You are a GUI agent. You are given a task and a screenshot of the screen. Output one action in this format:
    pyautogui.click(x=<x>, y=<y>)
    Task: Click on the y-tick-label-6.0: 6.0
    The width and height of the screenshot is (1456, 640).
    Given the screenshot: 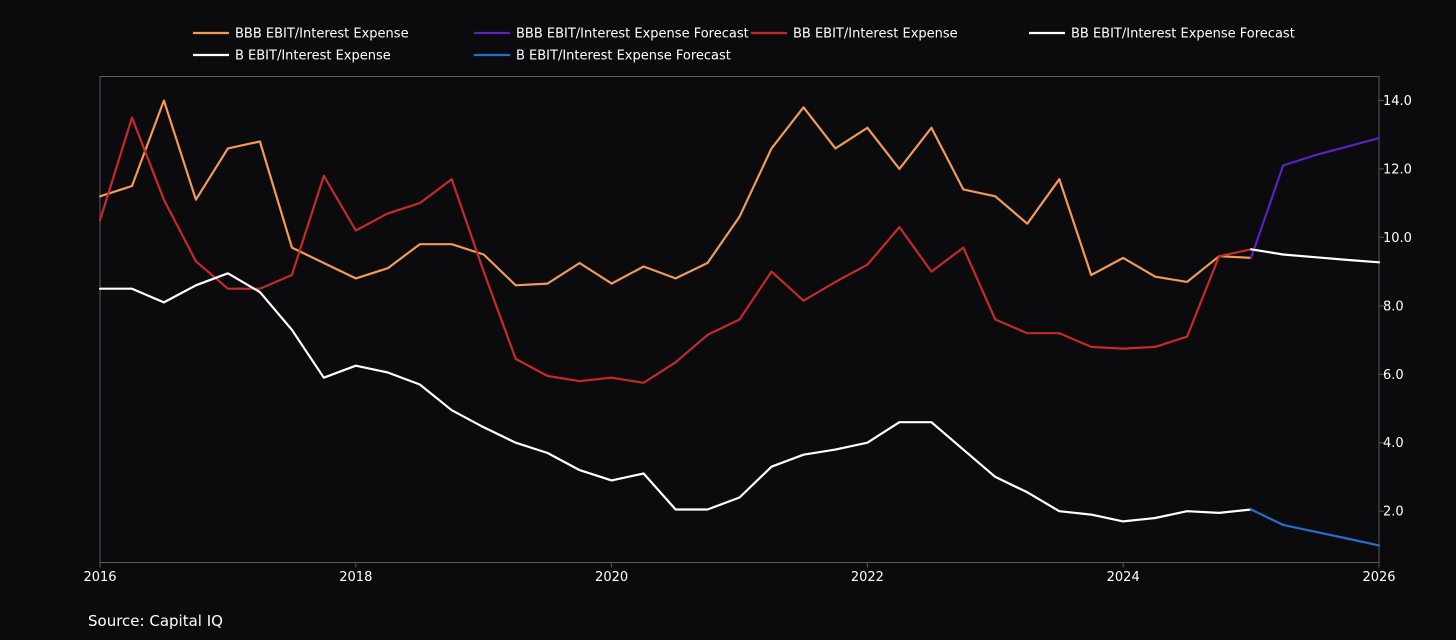 What is the action you would take?
    pyautogui.click(x=1393, y=375)
    